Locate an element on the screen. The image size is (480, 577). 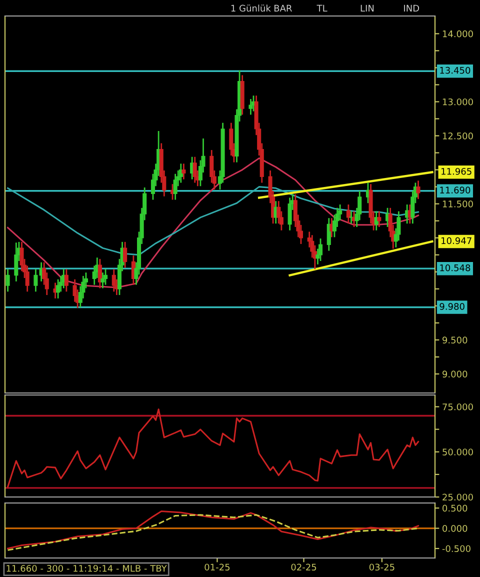
text: LIN is located at coordinates (367, 8).